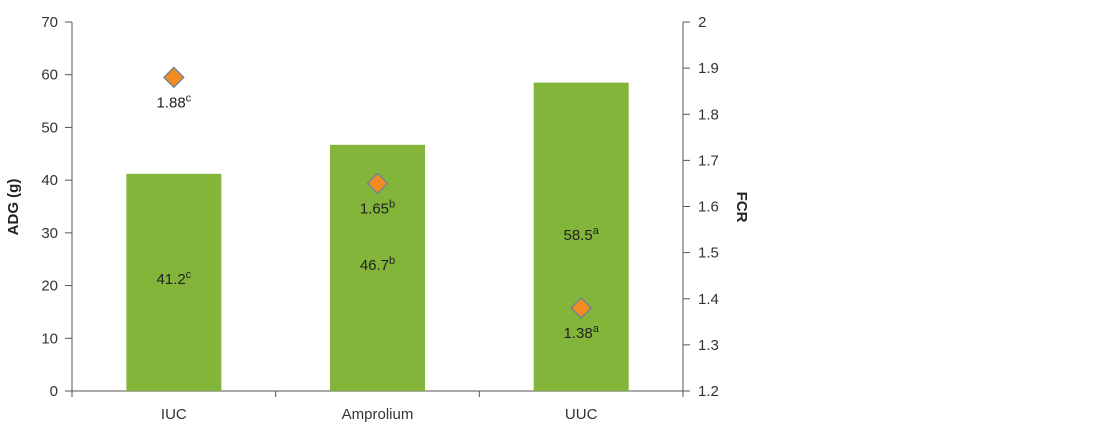  What do you see at coordinates (708, 299) in the screenshot?
I see `right-tick-label: 1.4` at bounding box center [708, 299].